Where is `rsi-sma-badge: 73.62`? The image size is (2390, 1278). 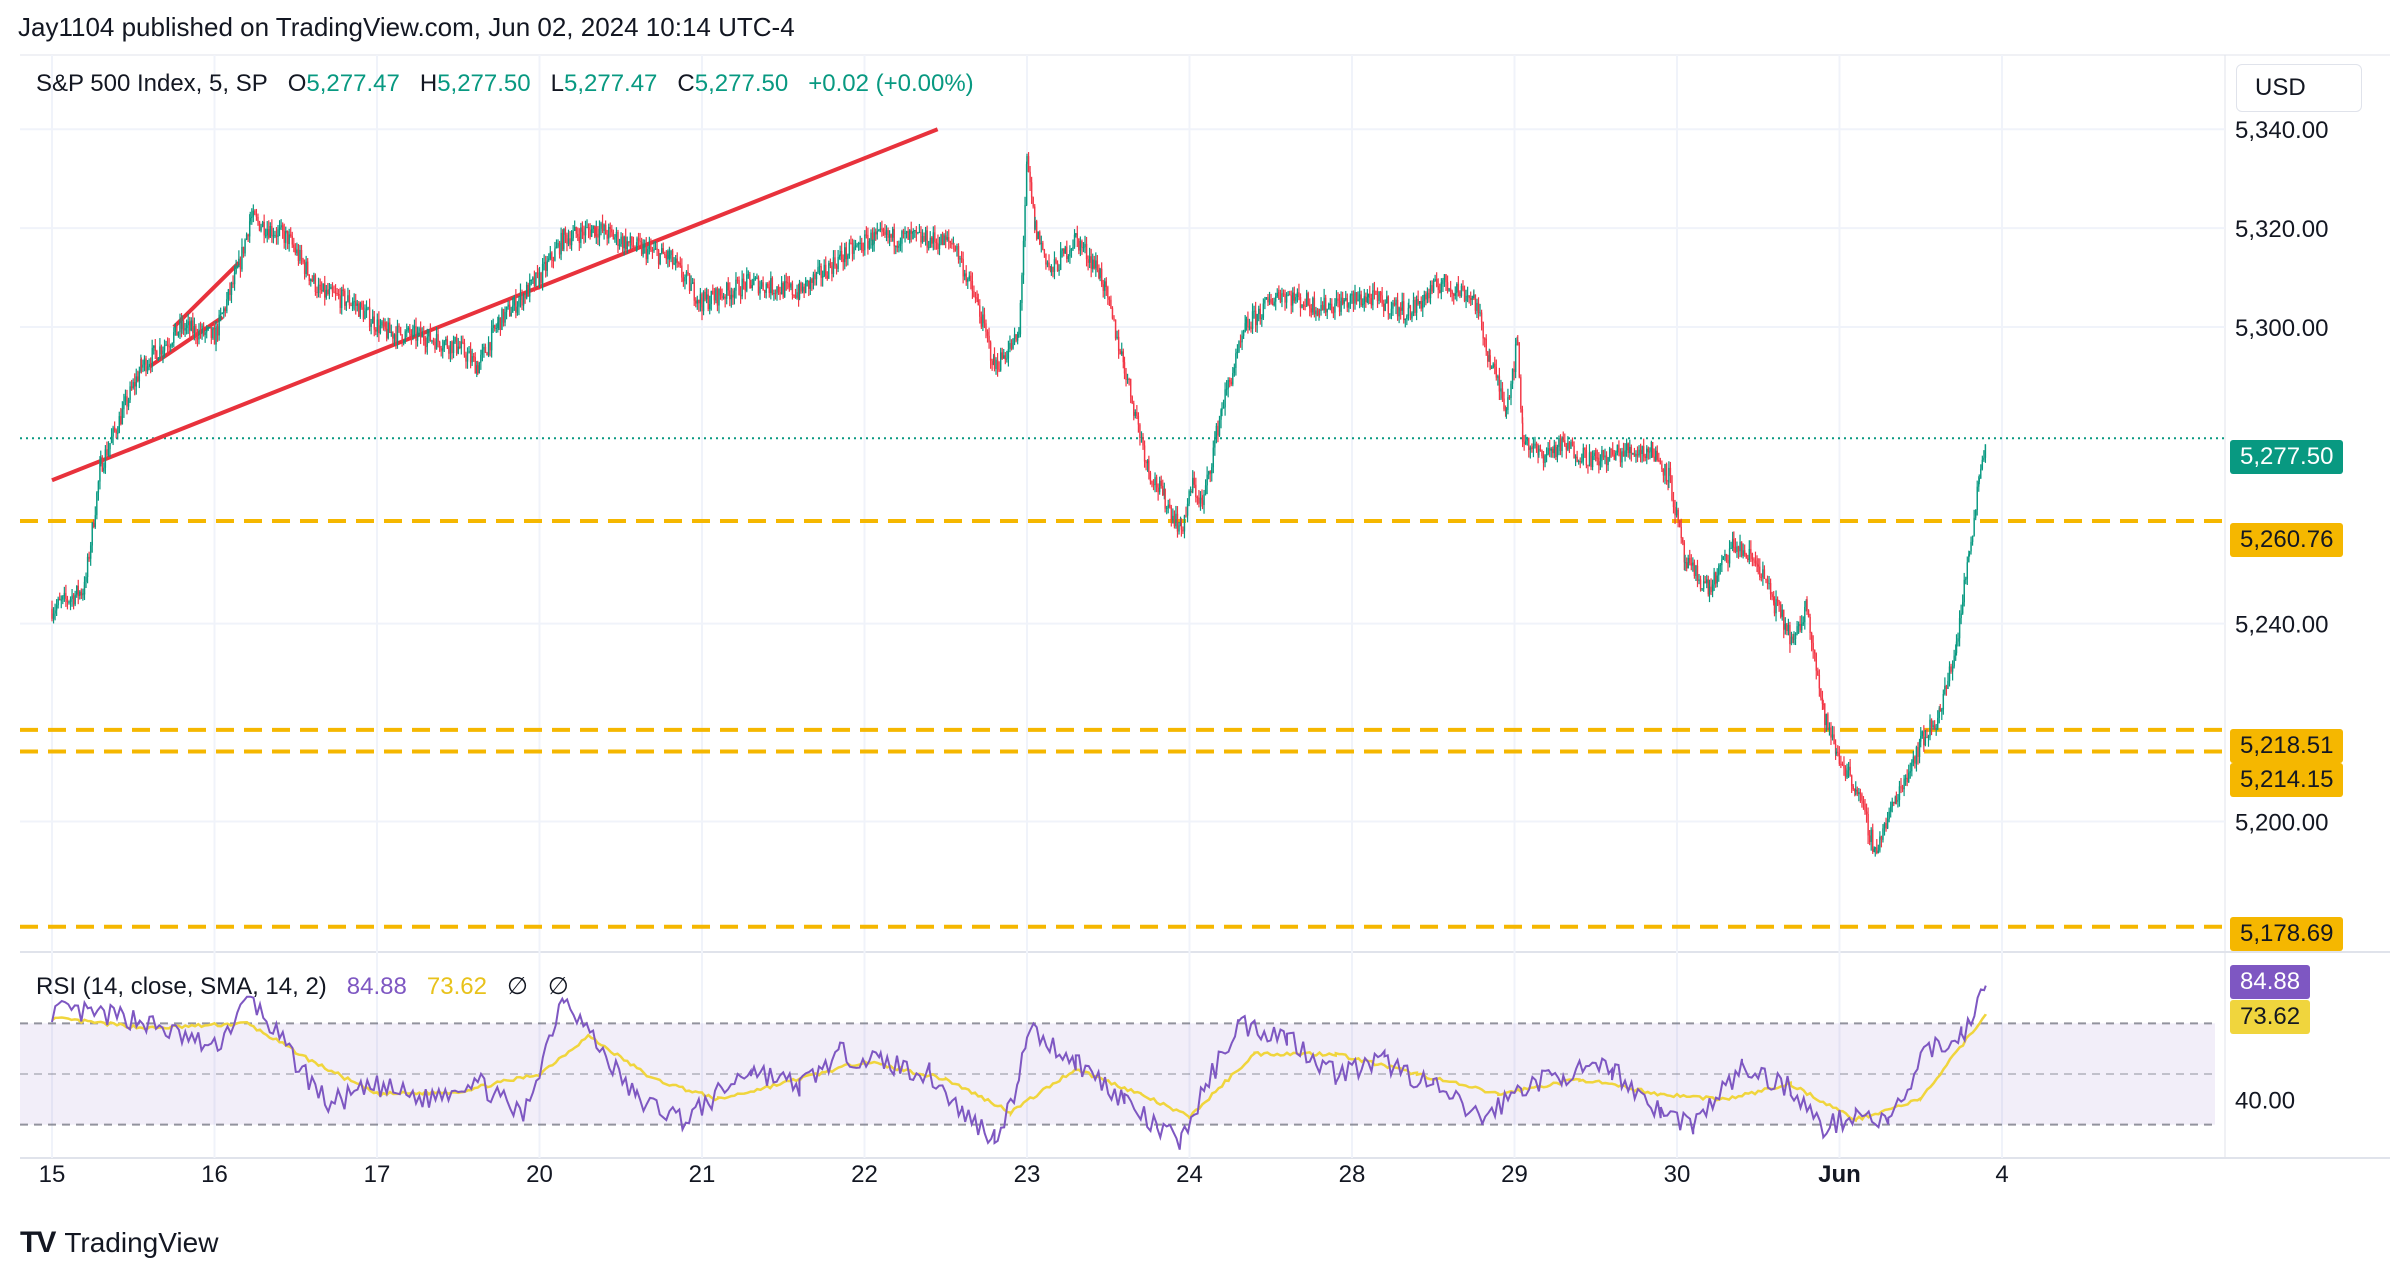 rsi-sma-badge: 73.62 is located at coordinates (2270, 1017).